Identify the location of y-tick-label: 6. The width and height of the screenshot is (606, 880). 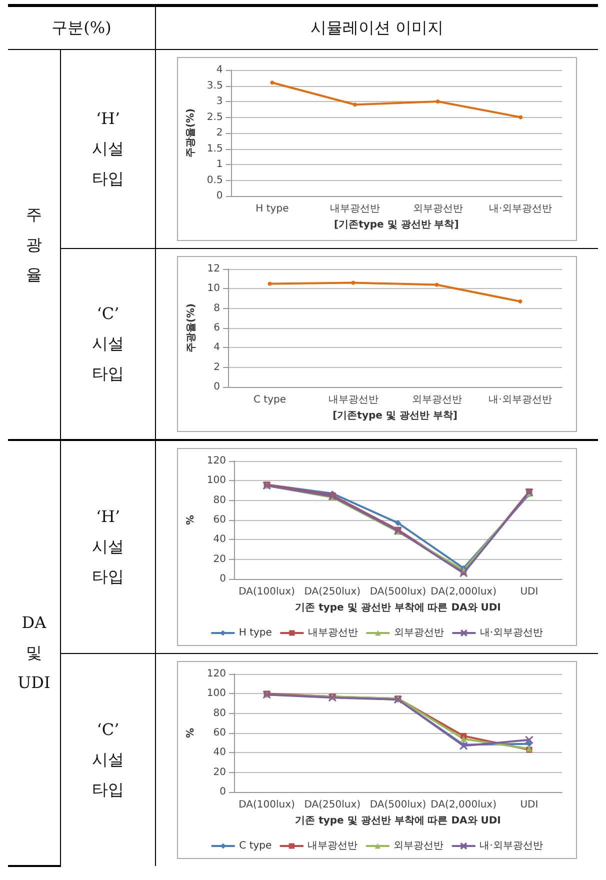
(217, 328).